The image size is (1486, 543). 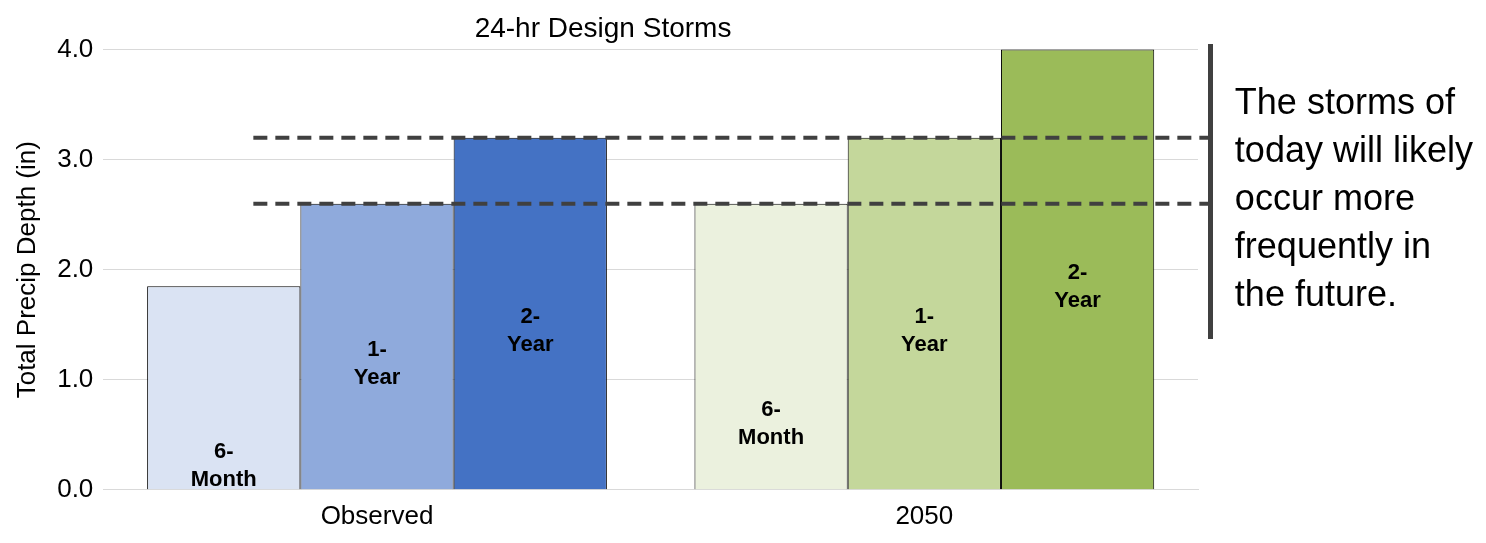 What do you see at coordinates (924, 330) in the screenshot?
I see `text: 1- Year` at bounding box center [924, 330].